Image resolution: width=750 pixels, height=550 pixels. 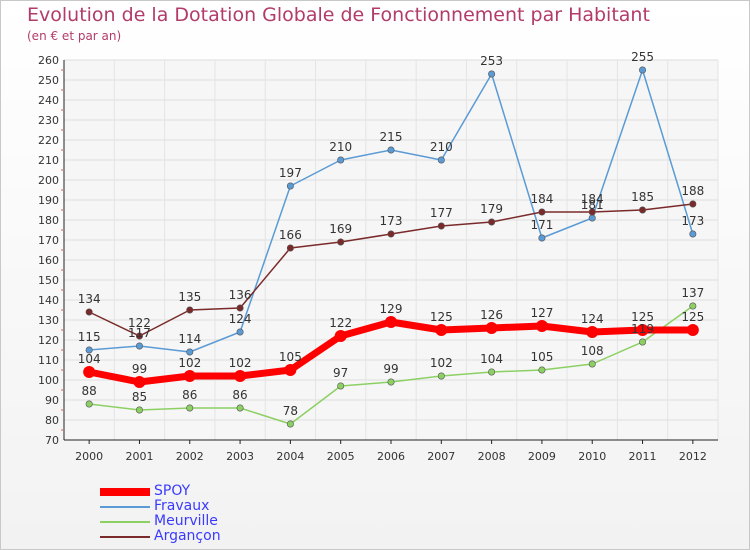 I want to click on data-label-spoy: 129, so click(x=391, y=309).